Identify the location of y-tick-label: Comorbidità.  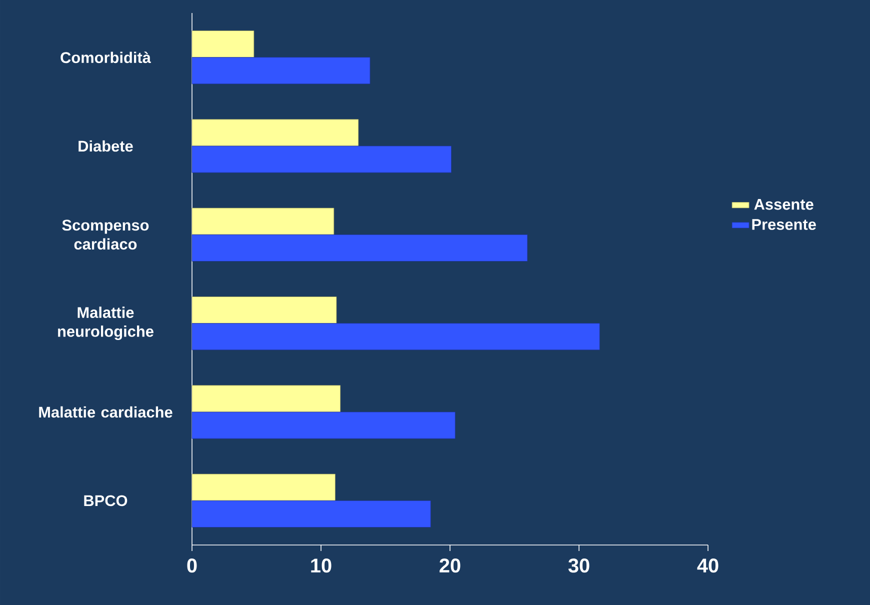
(105, 58).